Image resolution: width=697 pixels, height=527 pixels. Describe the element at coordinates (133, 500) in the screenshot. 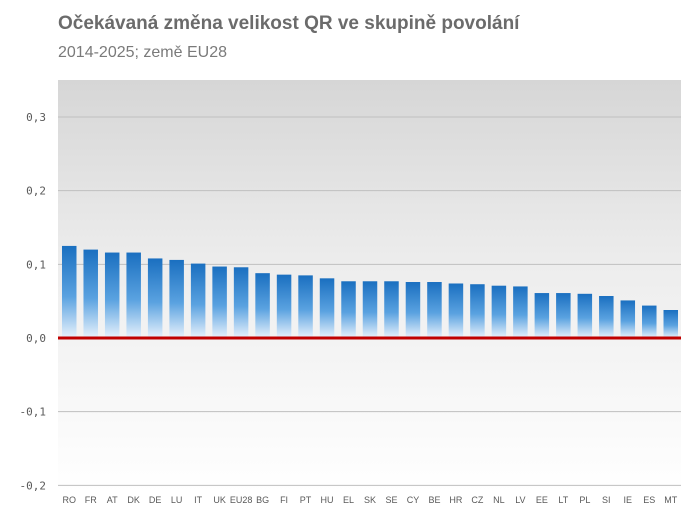

I see `x-tick-label: DK` at that location.